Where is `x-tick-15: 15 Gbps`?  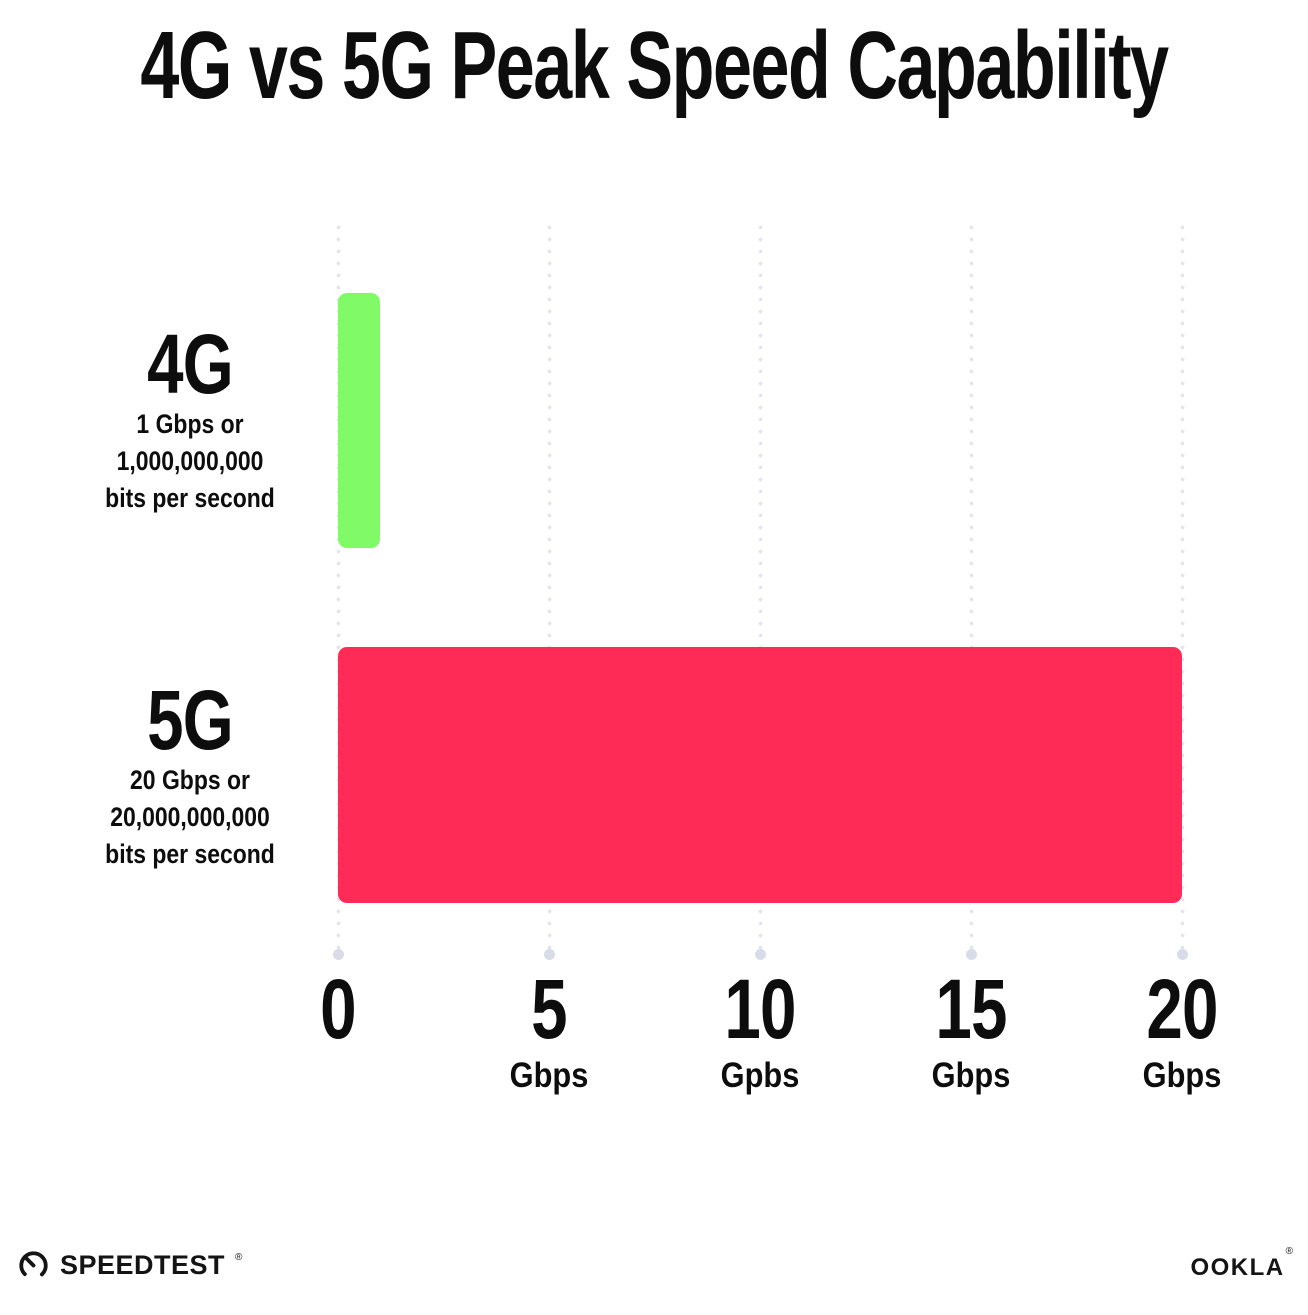
x-tick-15: 15 Gbps is located at coordinates (970, 1028).